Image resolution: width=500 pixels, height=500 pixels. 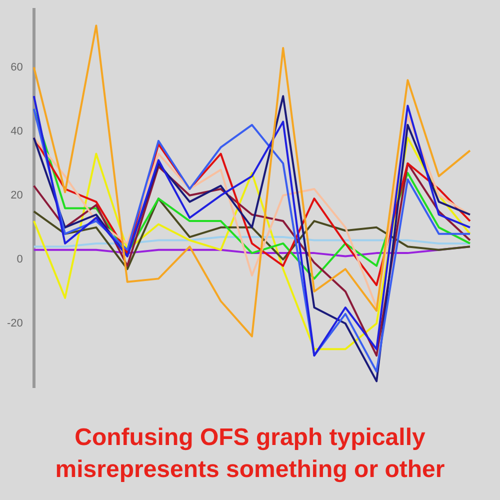 What do you see at coordinates (250, 454) in the screenshot?
I see `text: Confusing OFS graph typically misrepresents something or other` at bounding box center [250, 454].